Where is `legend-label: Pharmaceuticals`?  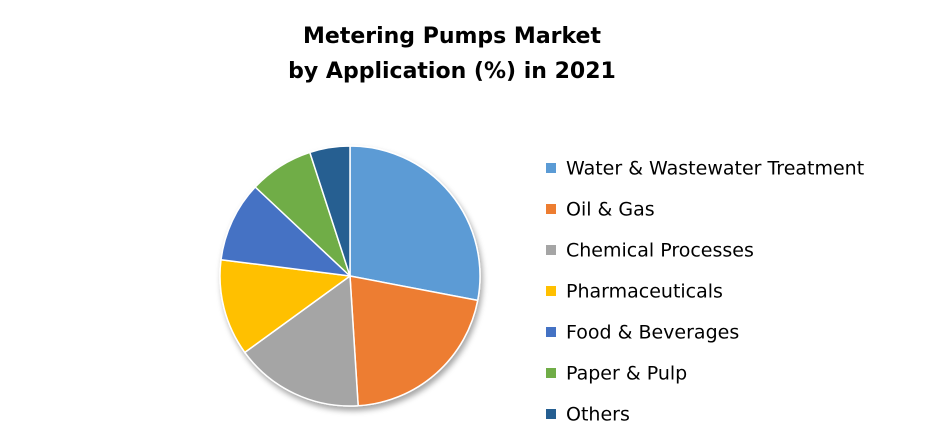 legend-label: Pharmaceuticals is located at coordinates (644, 292).